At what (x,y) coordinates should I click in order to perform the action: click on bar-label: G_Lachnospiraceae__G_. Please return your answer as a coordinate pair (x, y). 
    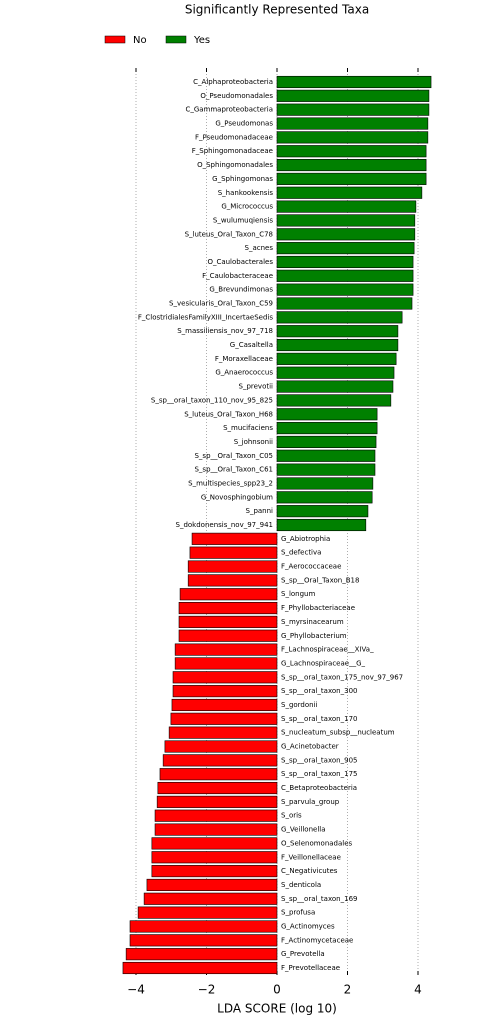
    Looking at the image, I should click on (323, 663).